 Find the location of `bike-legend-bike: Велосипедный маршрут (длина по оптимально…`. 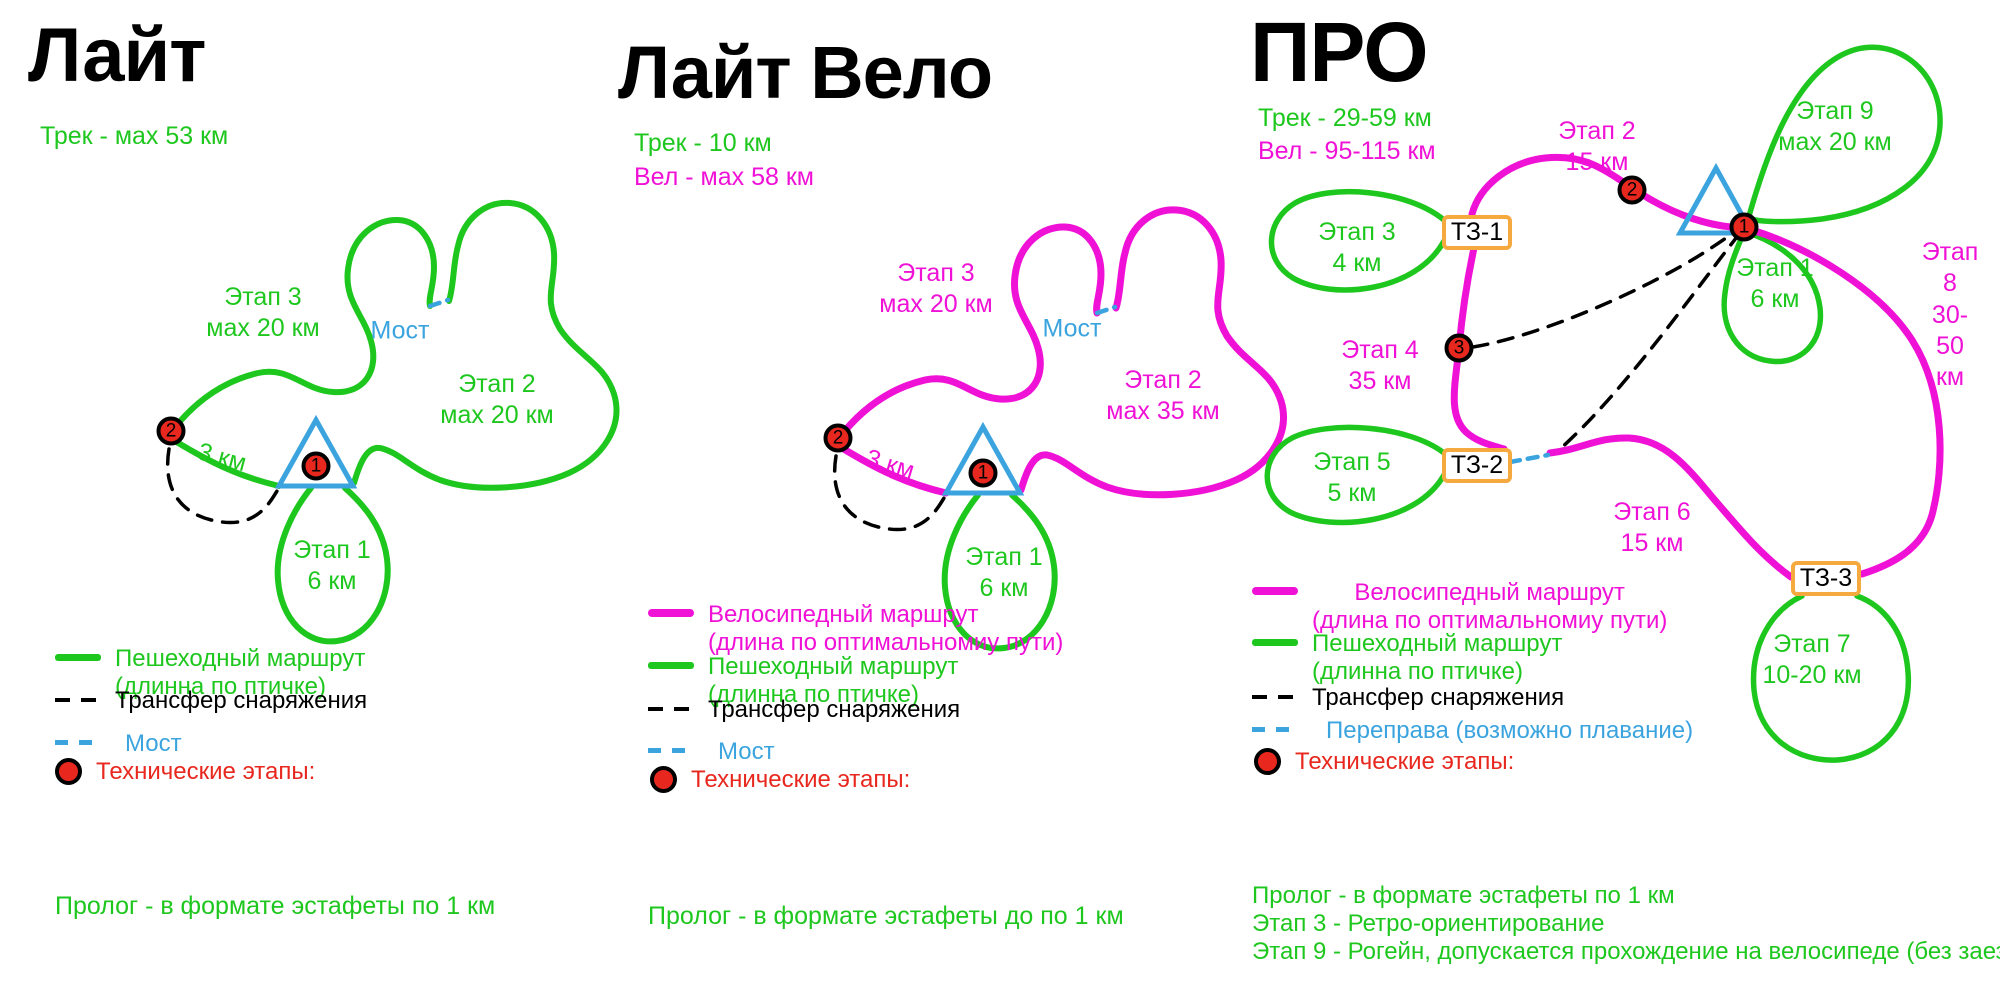

bike-legend-bike: Велосипедный маршрут (длина по оптимально… is located at coordinates (855, 628).